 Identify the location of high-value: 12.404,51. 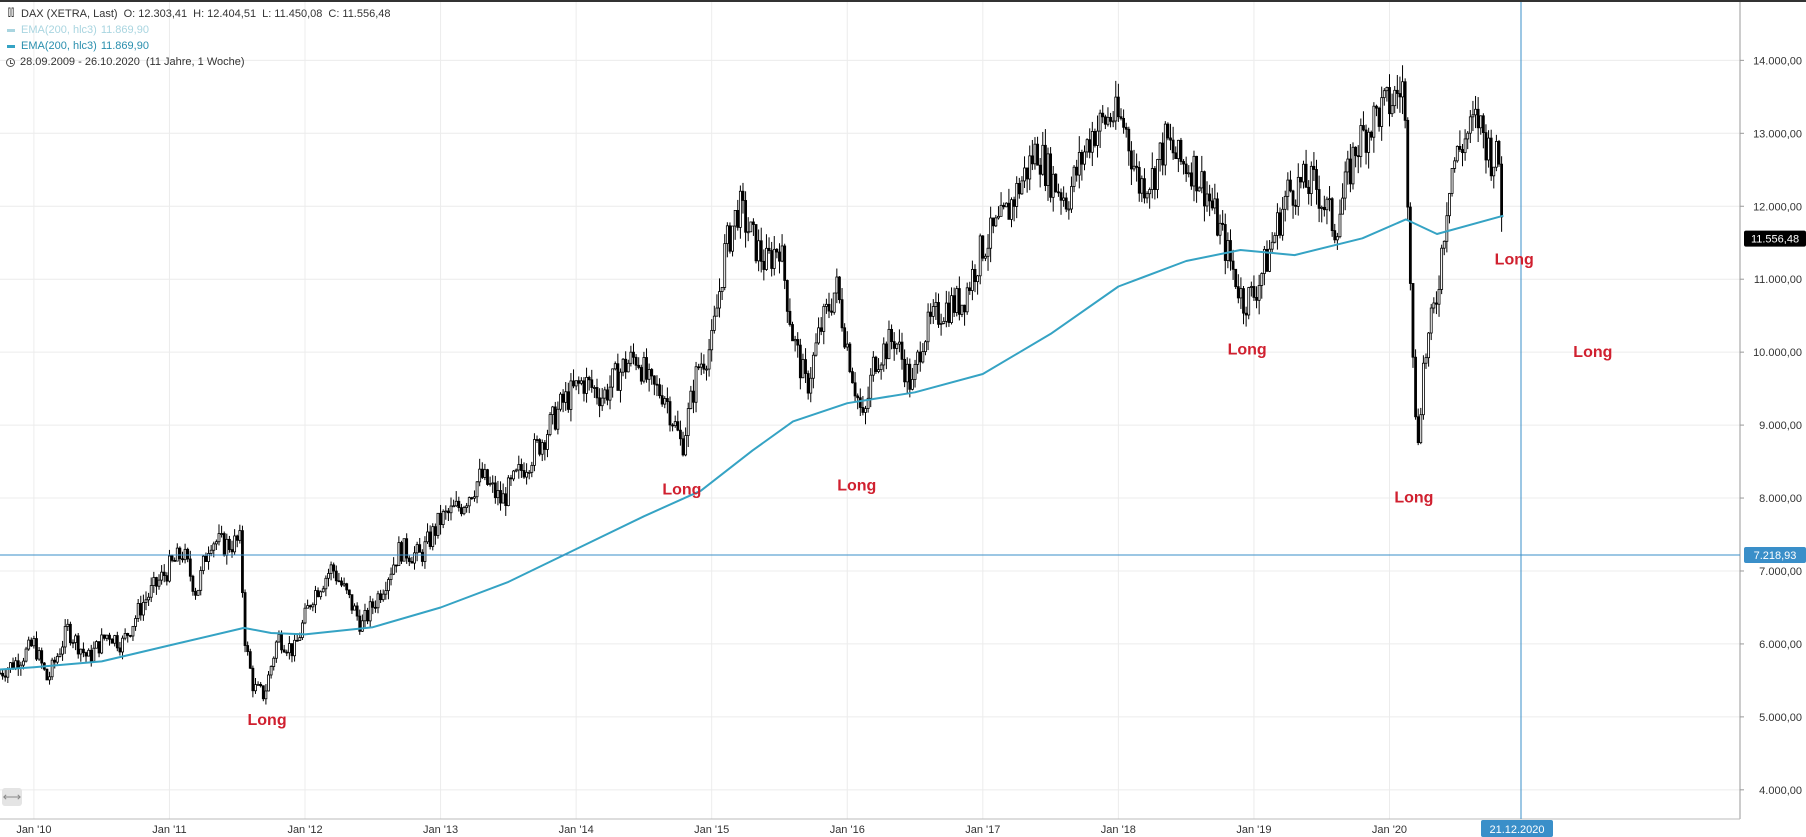
(232, 14).